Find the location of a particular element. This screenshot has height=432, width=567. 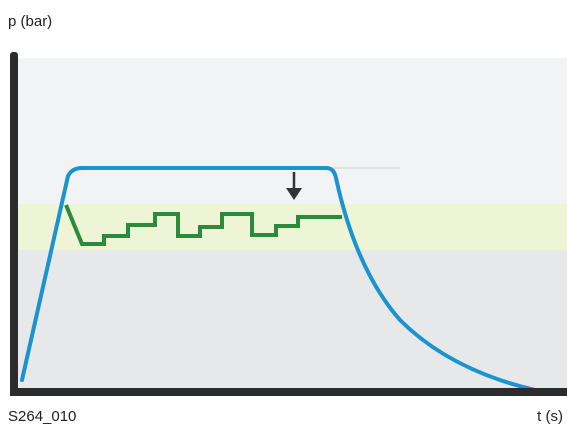

figure-id: S264_010 is located at coordinates (42, 416).